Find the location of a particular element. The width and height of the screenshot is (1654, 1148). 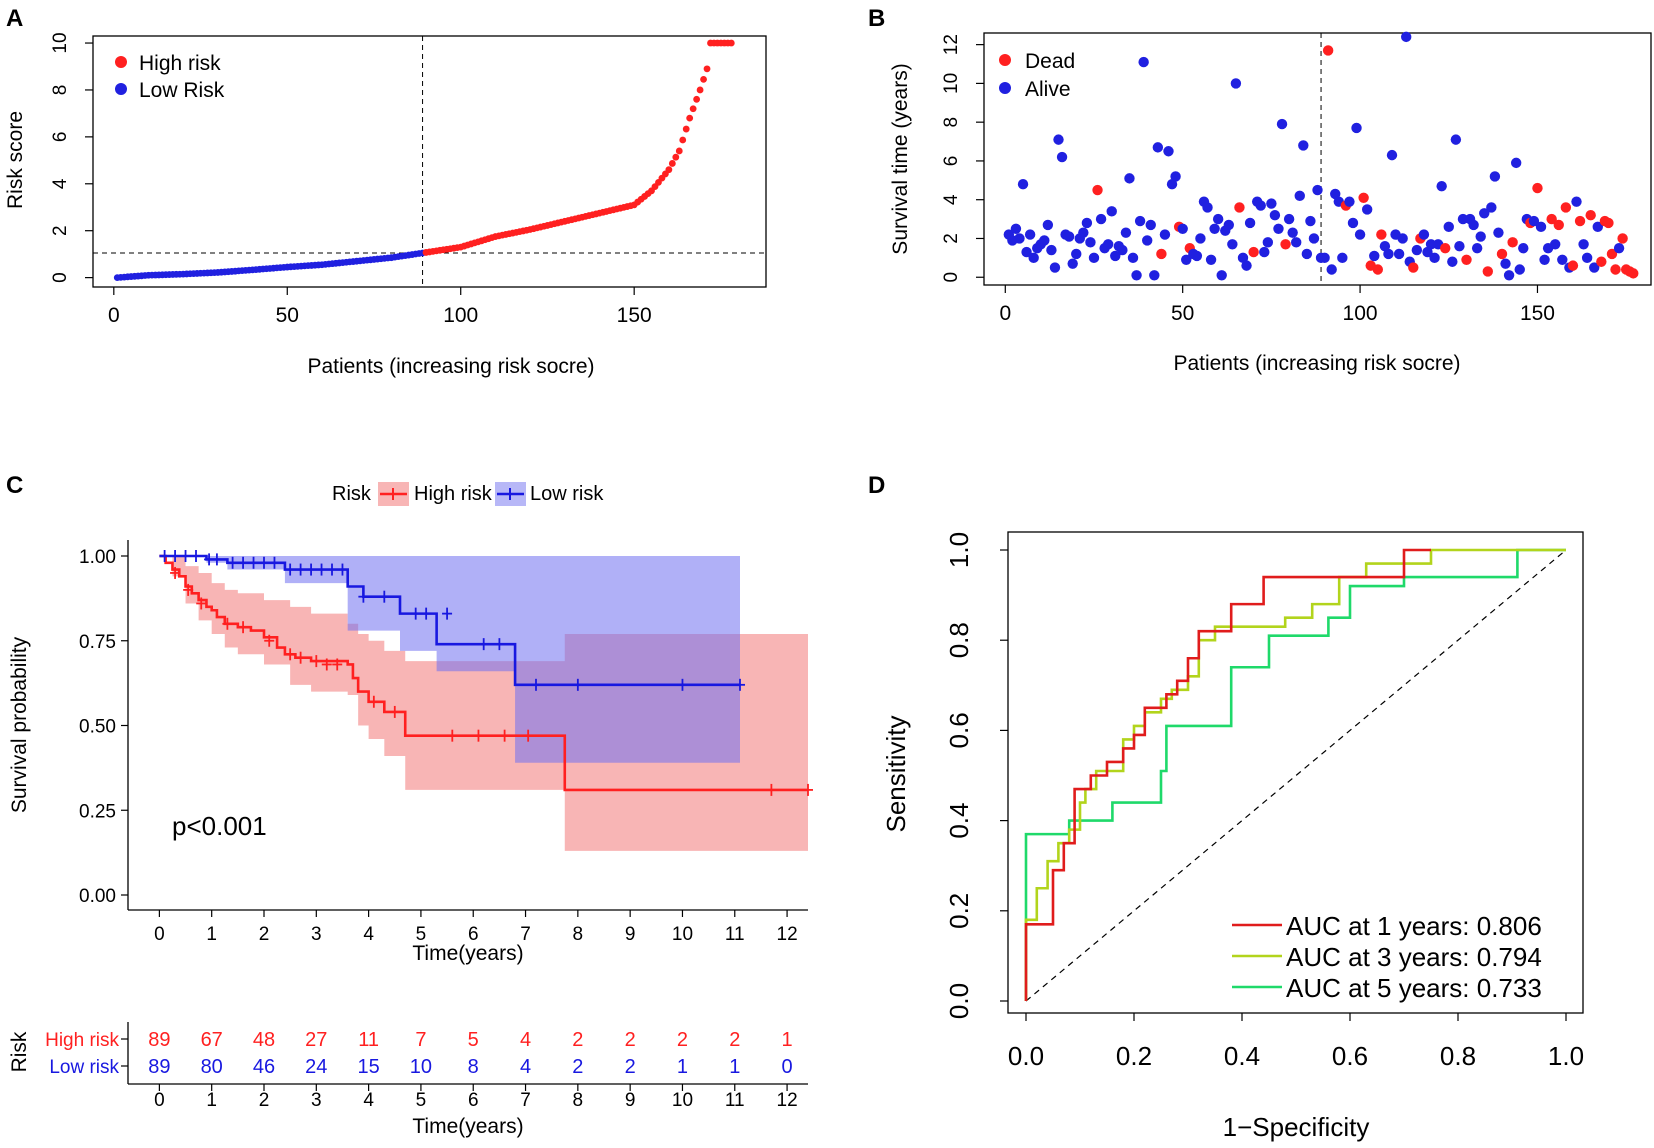

risk-table-cell: 0 is located at coordinates (787, 1067).